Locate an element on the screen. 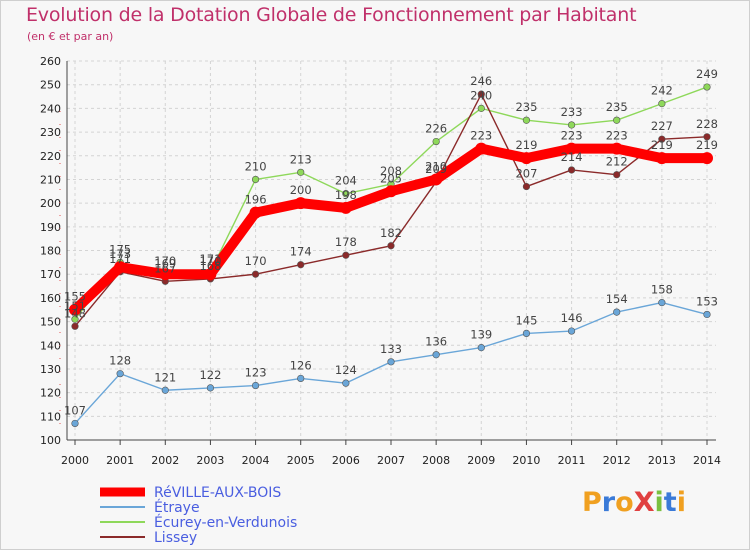 Image resolution: width=750 pixels, height=550 pixels. y-tick-label: 230 is located at coordinates (50, 132).